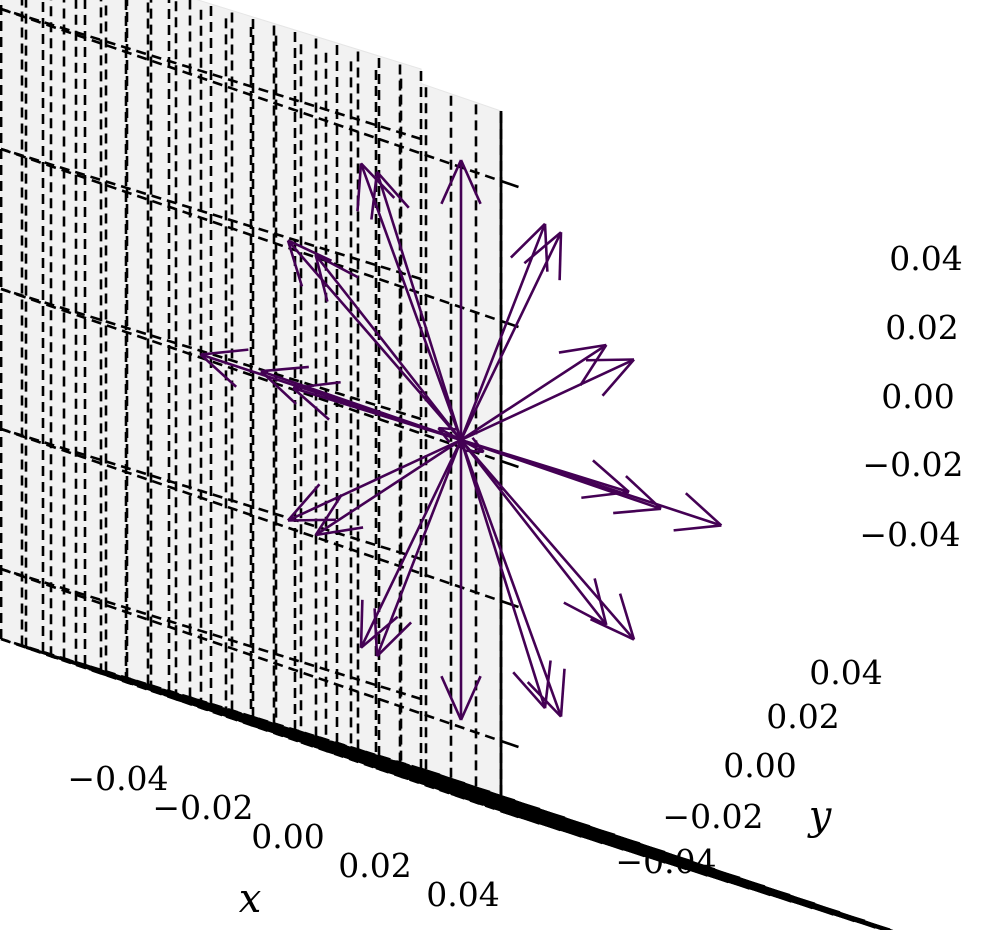 This screenshot has width=983, height=930. I want to click on z-tick-label: 0.04, so click(925, 258).